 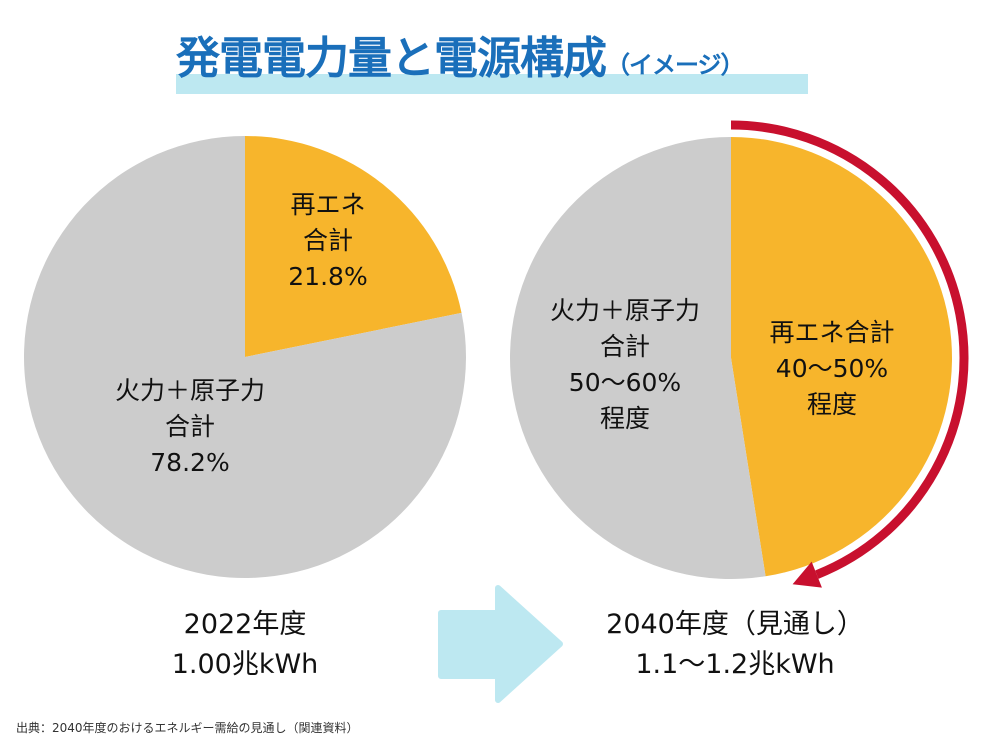 I want to click on slice-label-2022-thermal-nuclear: 火力＋原子力 合計 78.2%, so click(x=190, y=427).